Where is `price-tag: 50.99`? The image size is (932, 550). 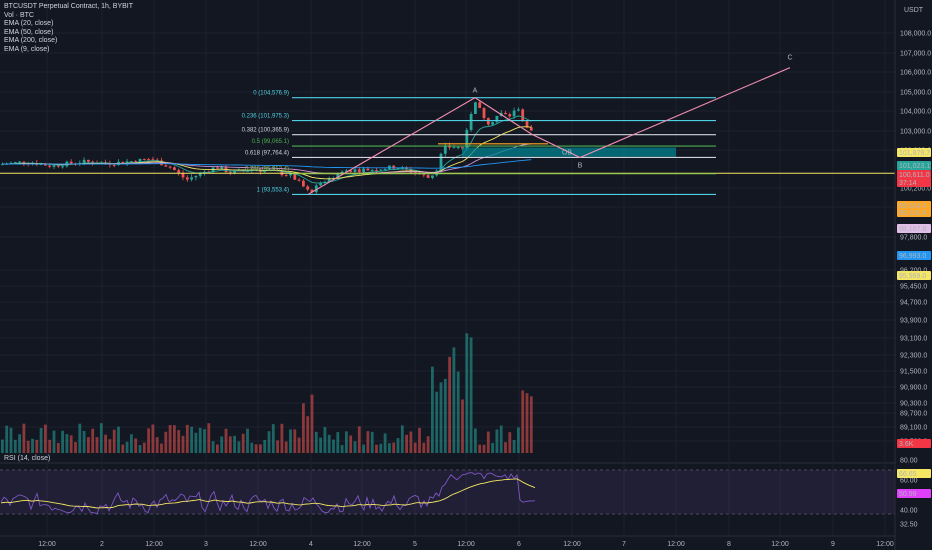
price-tag: 50.99 is located at coordinates (908, 494).